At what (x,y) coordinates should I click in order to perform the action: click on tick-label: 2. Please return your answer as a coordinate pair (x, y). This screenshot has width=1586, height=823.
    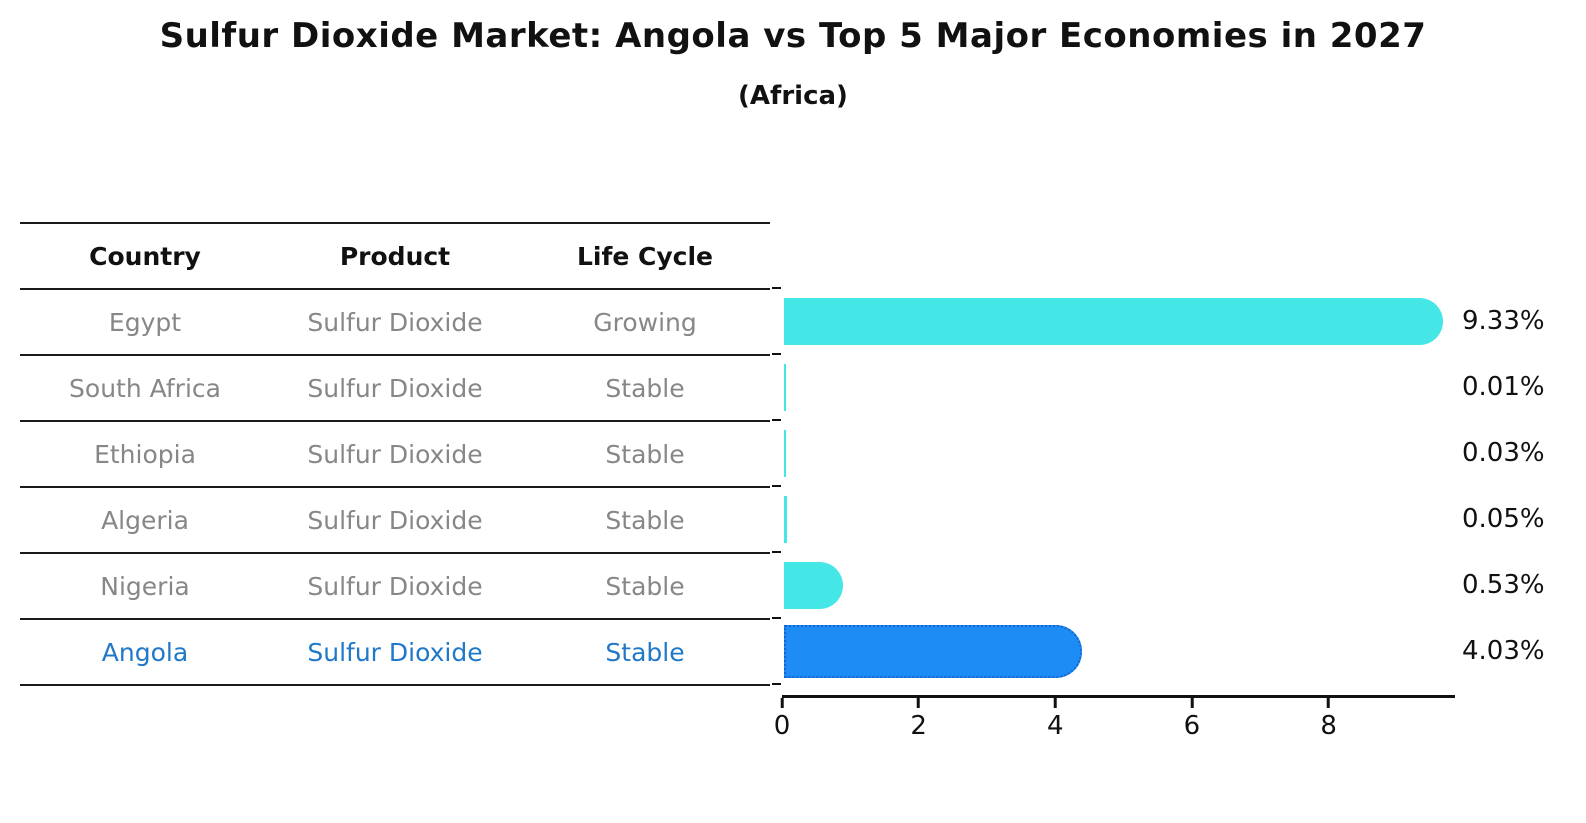
    Looking at the image, I should click on (918, 726).